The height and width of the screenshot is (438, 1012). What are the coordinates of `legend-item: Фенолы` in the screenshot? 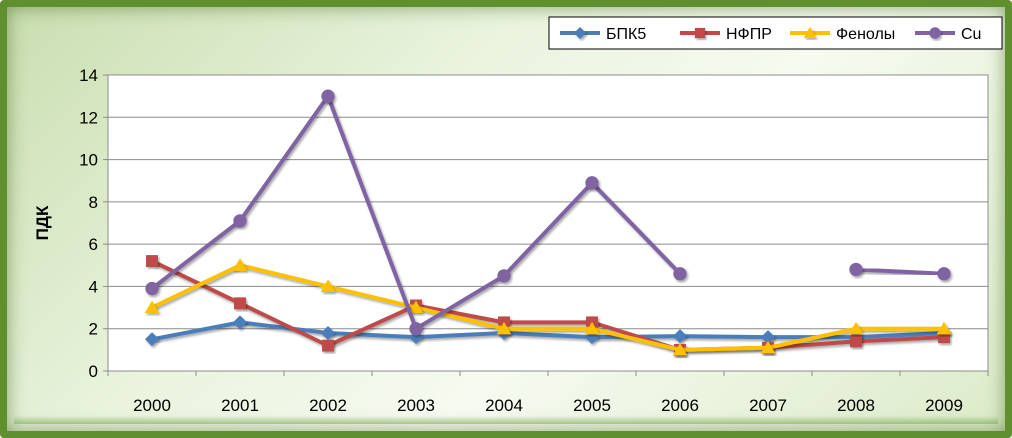 It's located at (842, 34).